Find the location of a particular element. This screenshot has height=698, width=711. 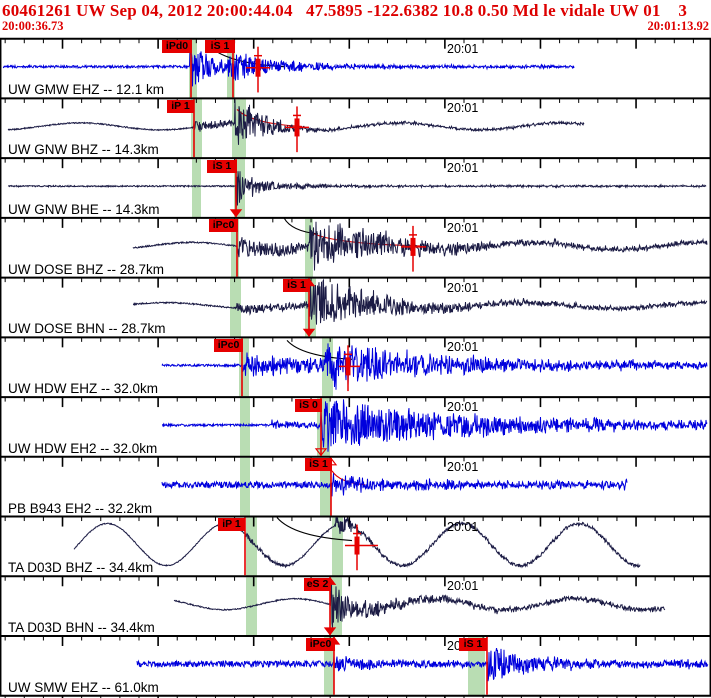

station-label: TA D03D BHN -- 34.4km is located at coordinates (81, 627).